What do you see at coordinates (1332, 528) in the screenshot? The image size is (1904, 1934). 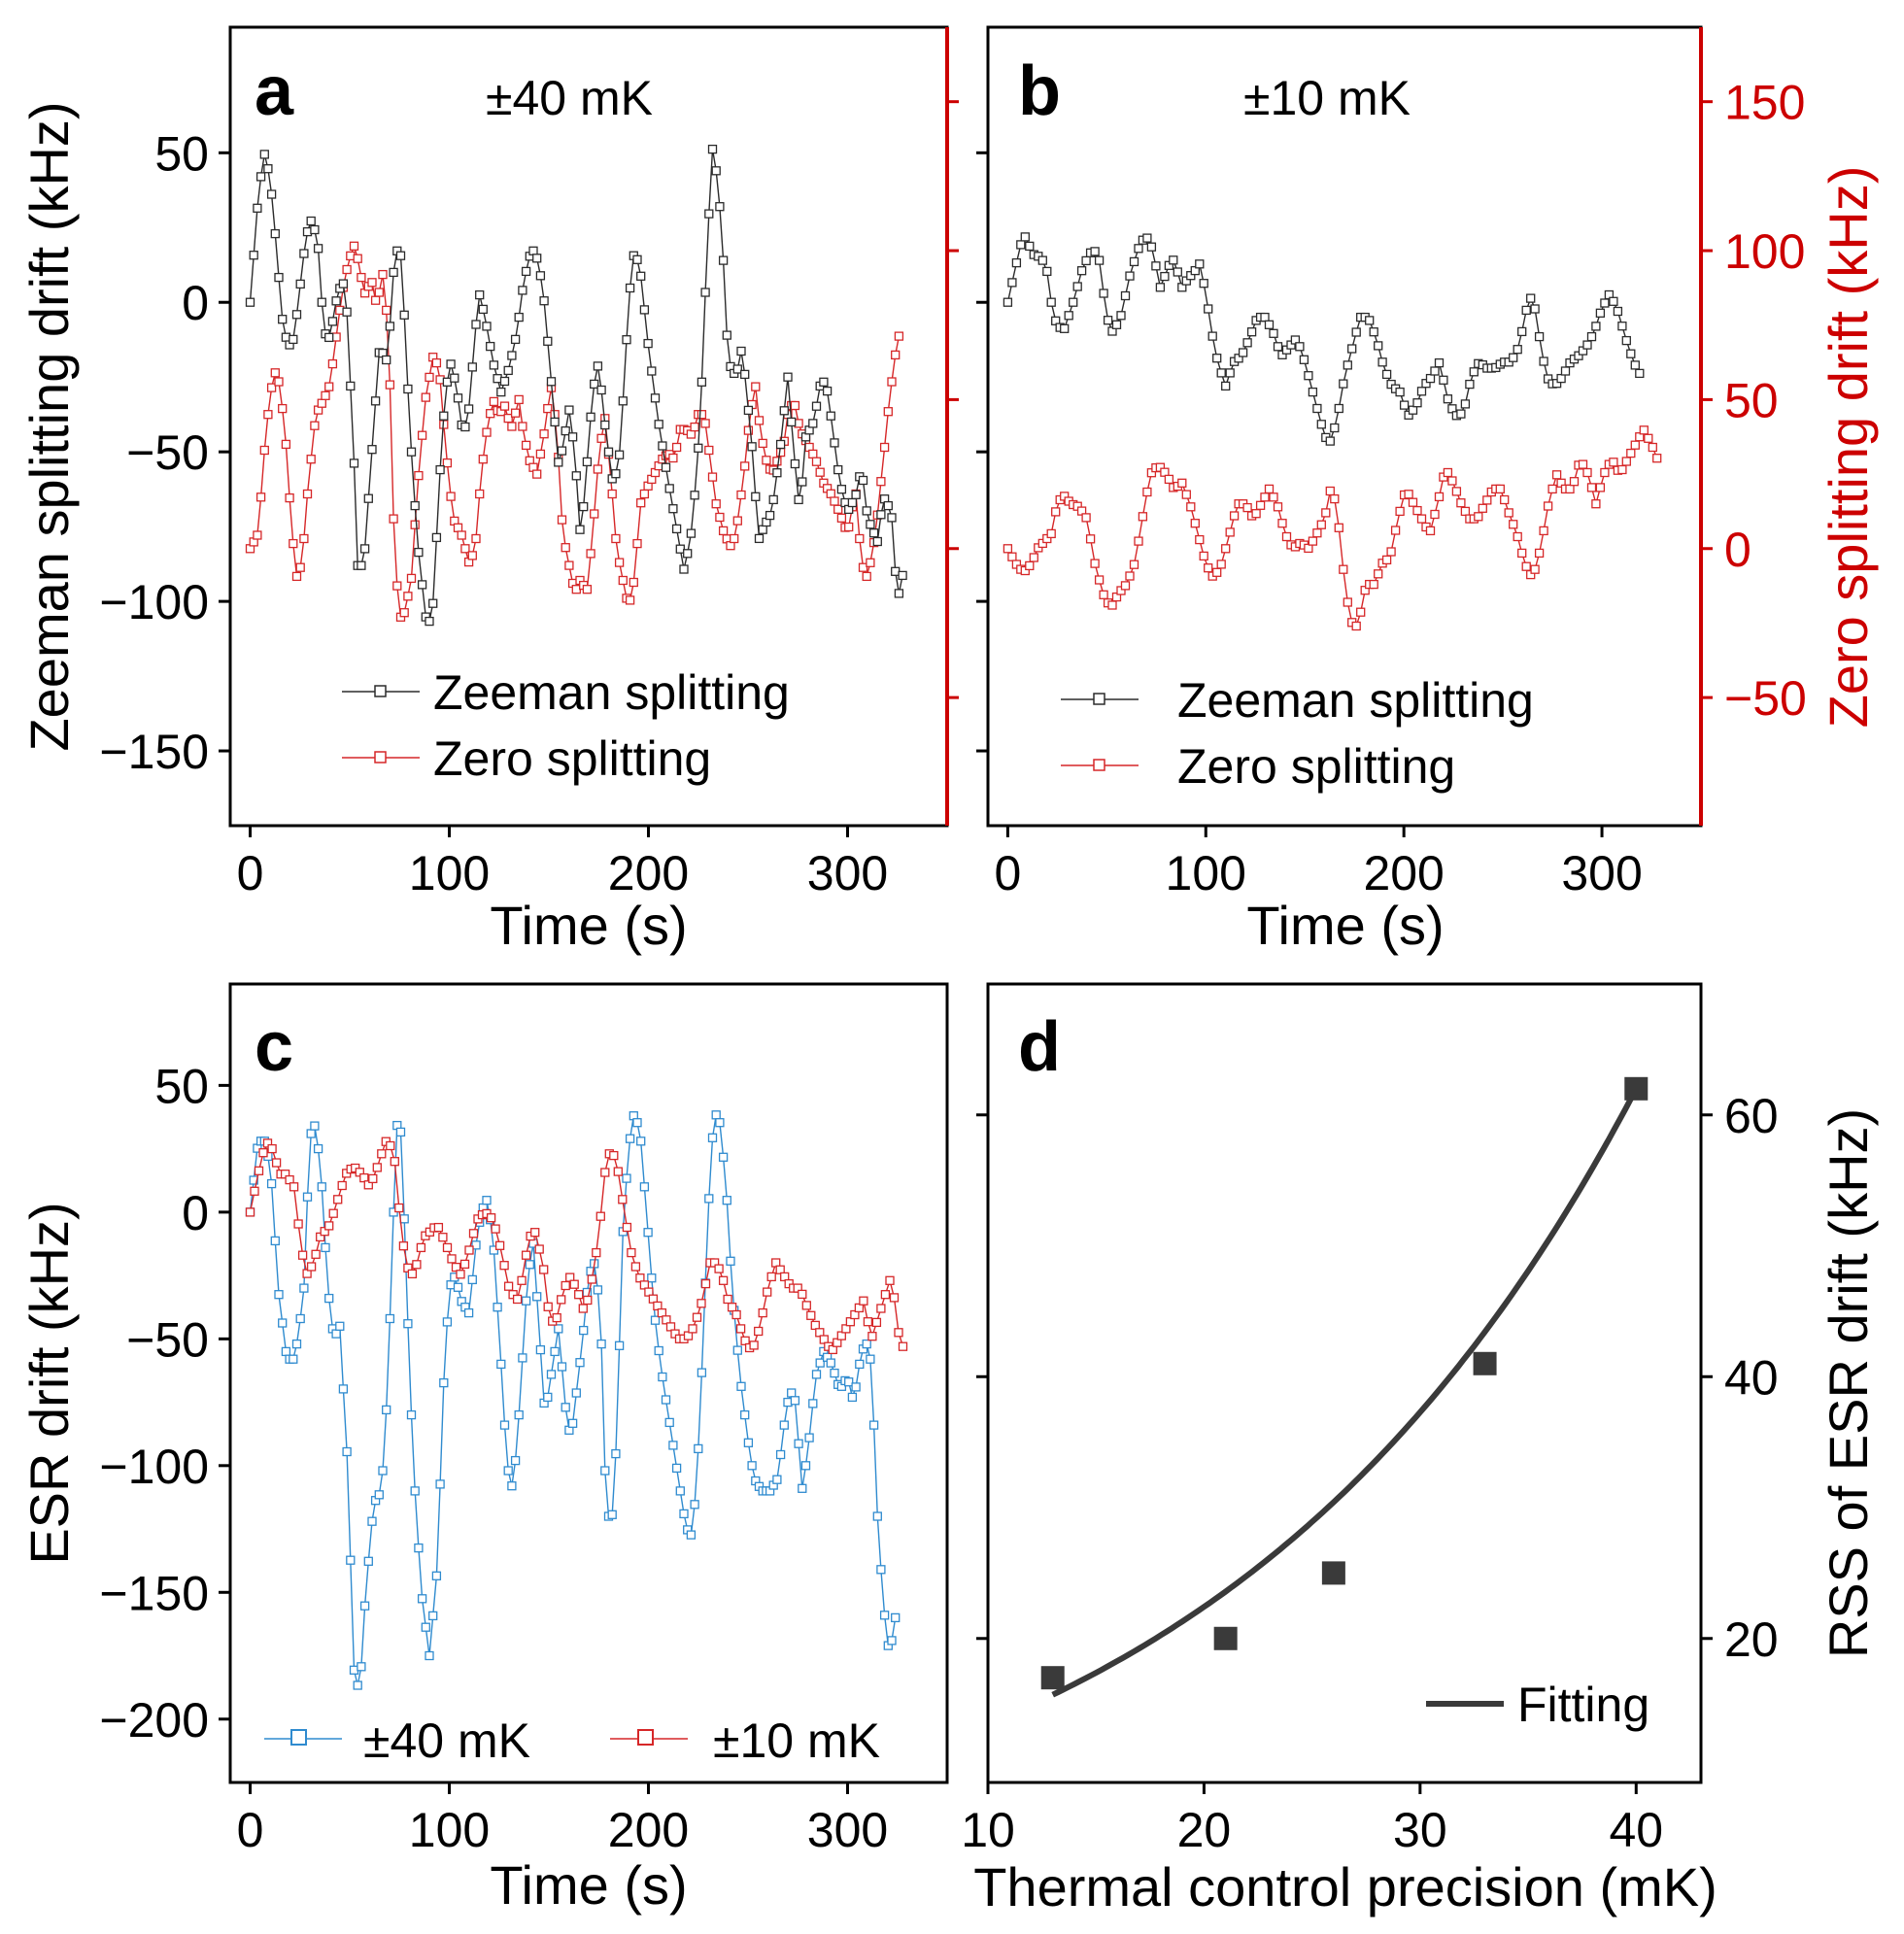 I see `panel-b-zero-splitting-series` at bounding box center [1332, 528].